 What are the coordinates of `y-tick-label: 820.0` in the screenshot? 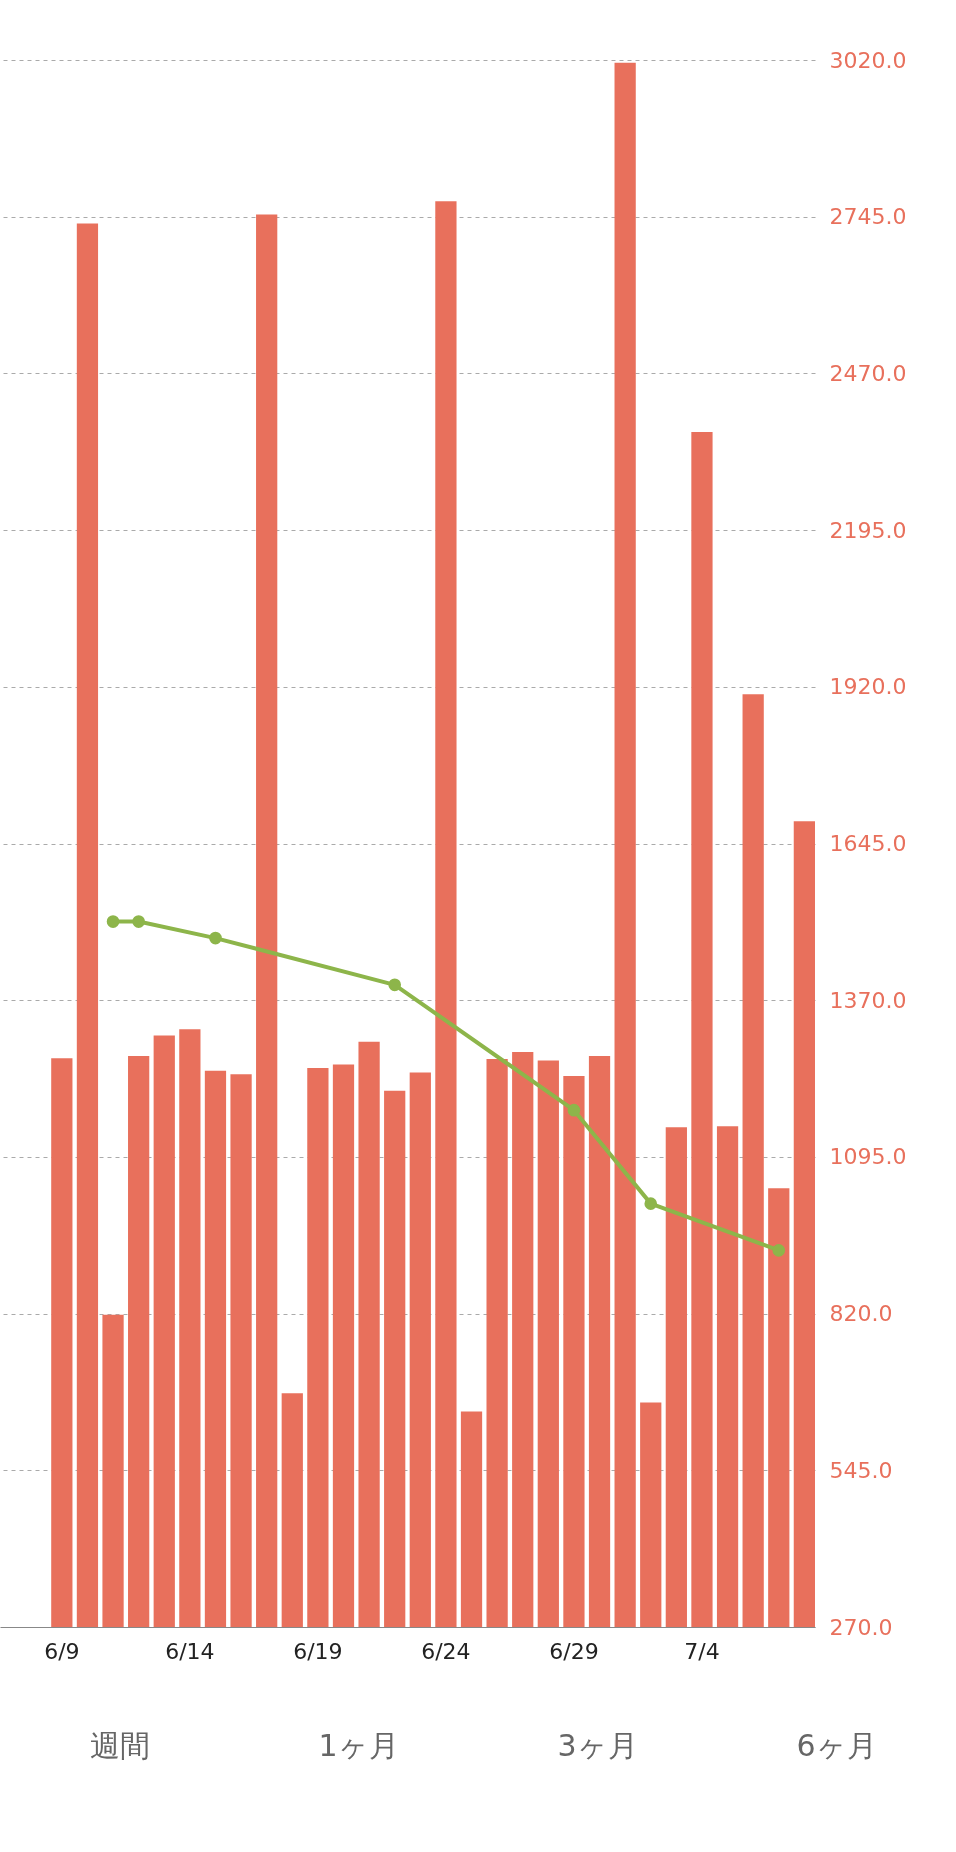 It's located at (861, 1314).